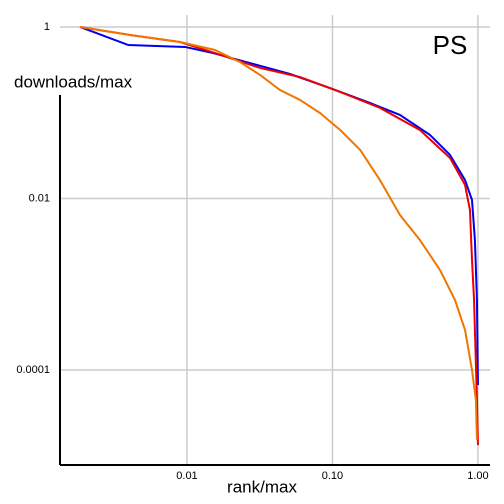 The height and width of the screenshot is (504, 504). What do you see at coordinates (332, 476) in the screenshot?
I see `x-tick-label: 0.10` at bounding box center [332, 476].